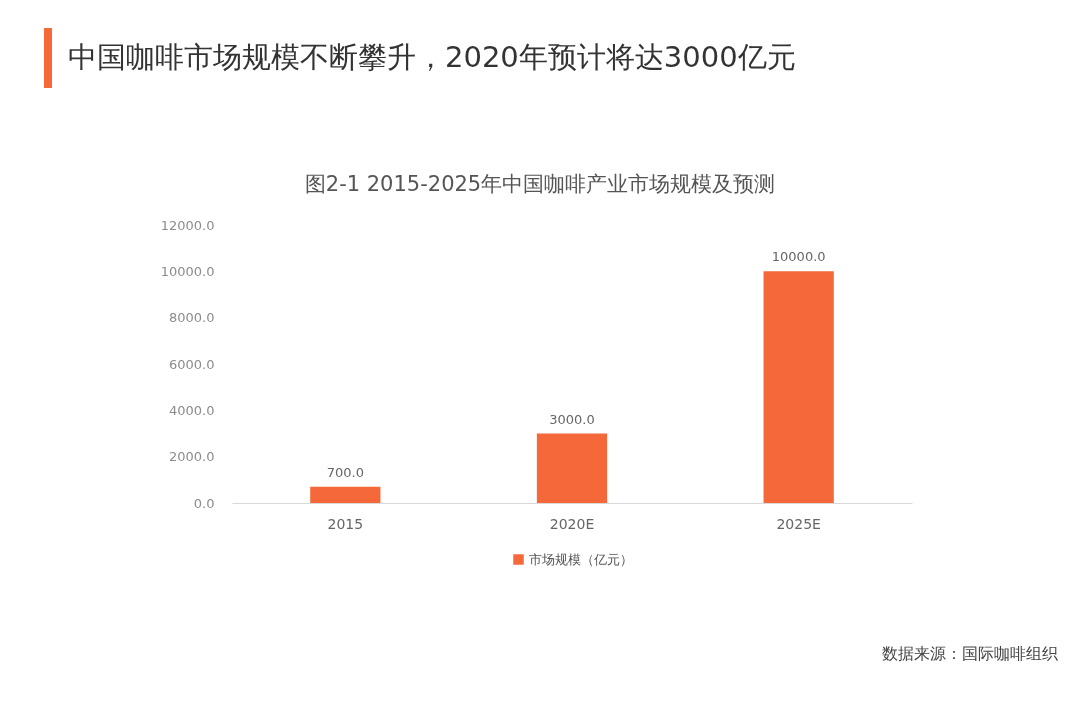  What do you see at coordinates (432, 57) in the screenshot?
I see `chart-title: 中国咖啡市场规模不断攀升，2020年预计将达3000亿元` at bounding box center [432, 57].